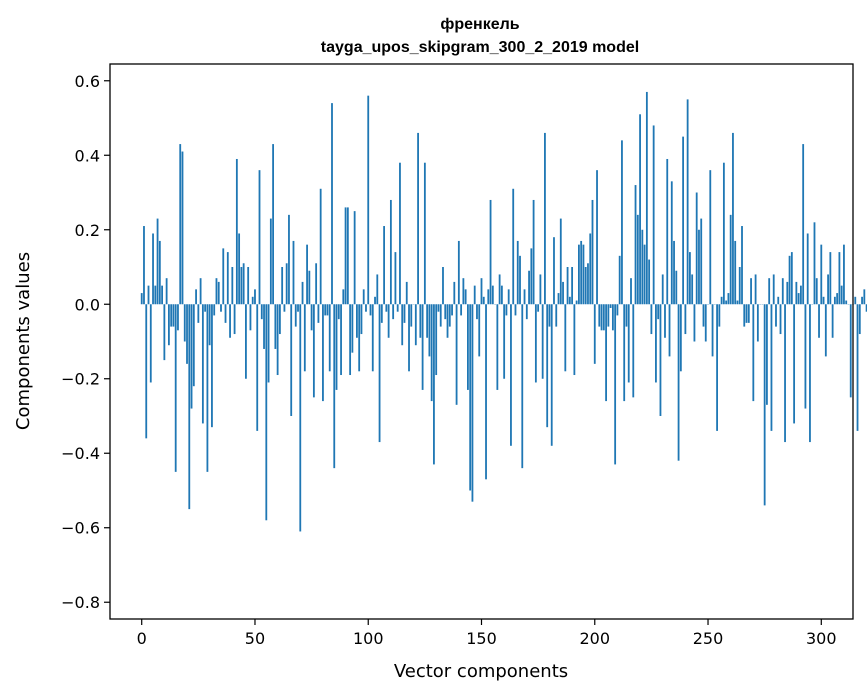 The height and width of the screenshot is (696, 867). What do you see at coordinates (87, 304) in the screenshot?
I see `y-tick-label-4: 0.0` at bounding box center [87, 304].